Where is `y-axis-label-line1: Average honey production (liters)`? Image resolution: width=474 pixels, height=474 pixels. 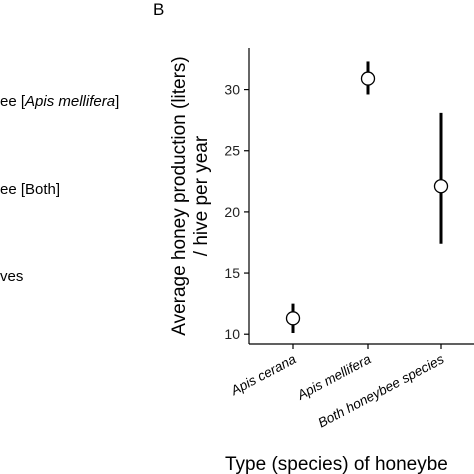
y-axis-label-line1: Average honey production (liters) is located at coordinates (179, 196).